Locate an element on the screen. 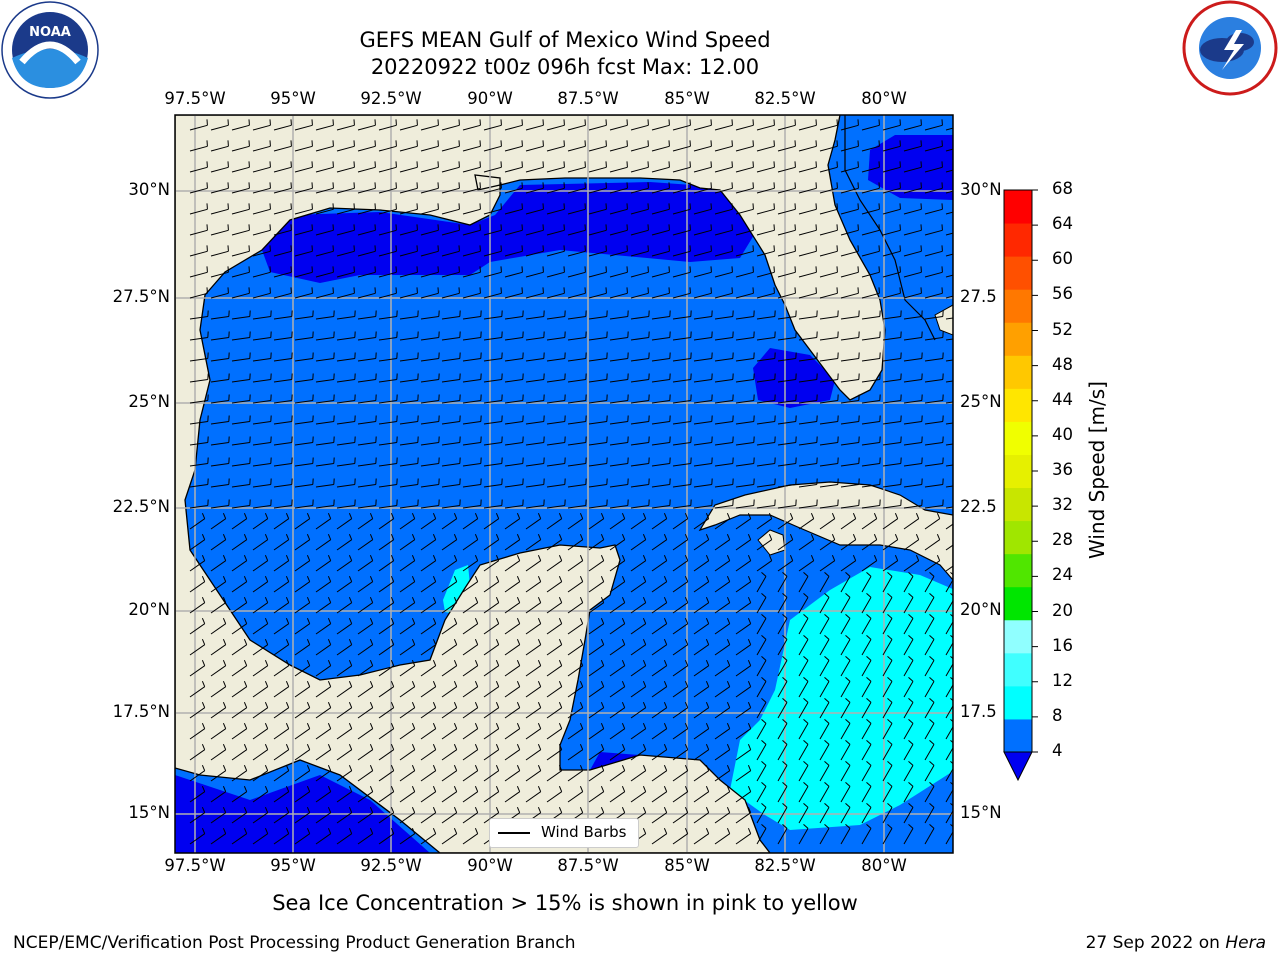 Image resolution: width=1280 pixels, height=960 pixels. legend-line-icon is located at coordinates (514, 833).